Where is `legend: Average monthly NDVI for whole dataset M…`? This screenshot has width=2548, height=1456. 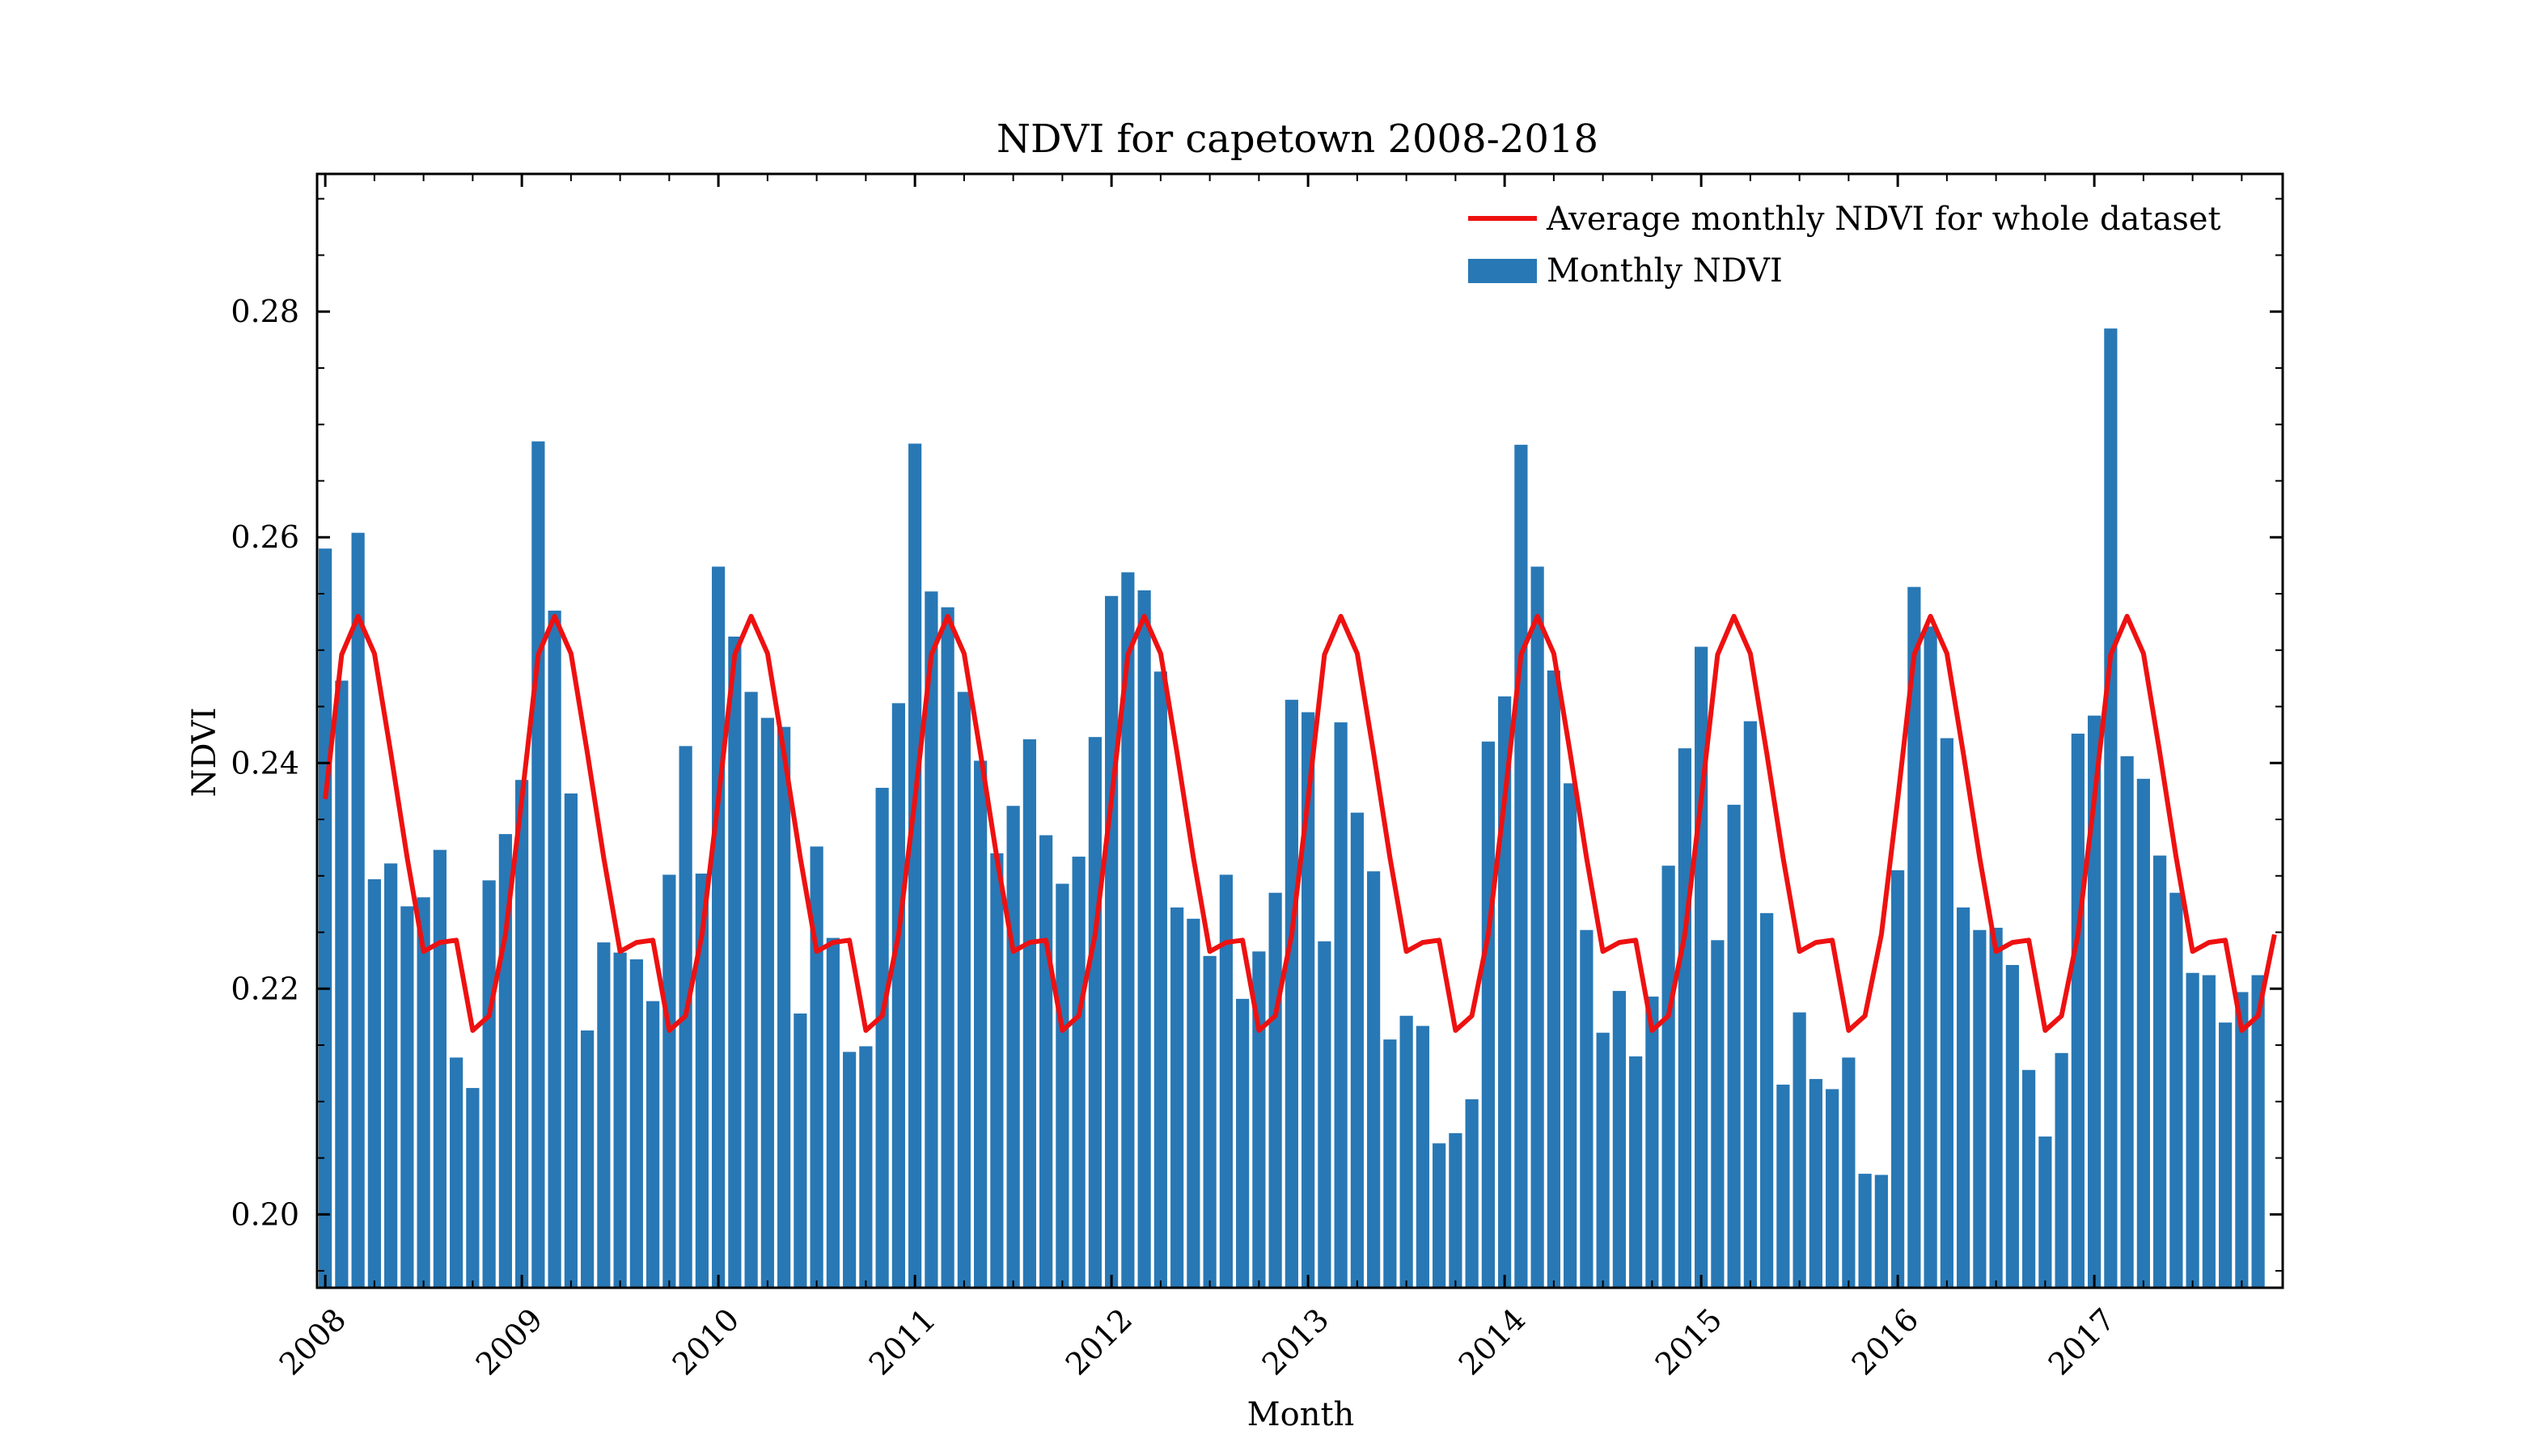
legend: Average monthly NDVI for whole dataset M… is located at coordinates (1844, 245).